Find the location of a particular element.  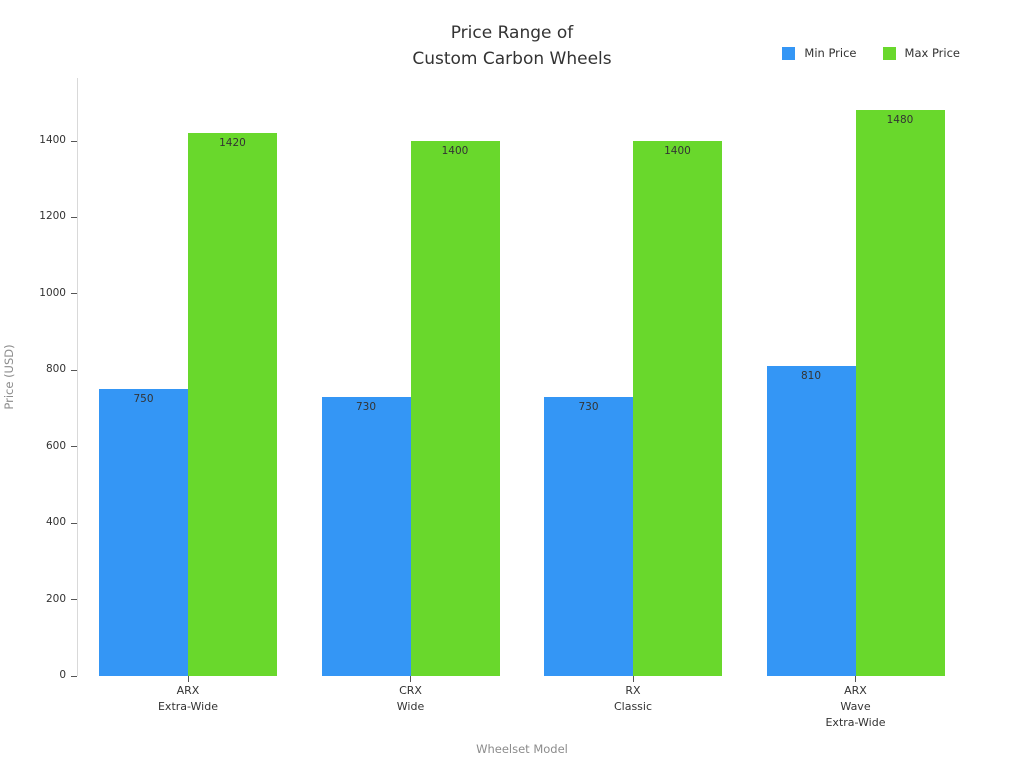

y-axis-line is located at coordinates (77, 377).